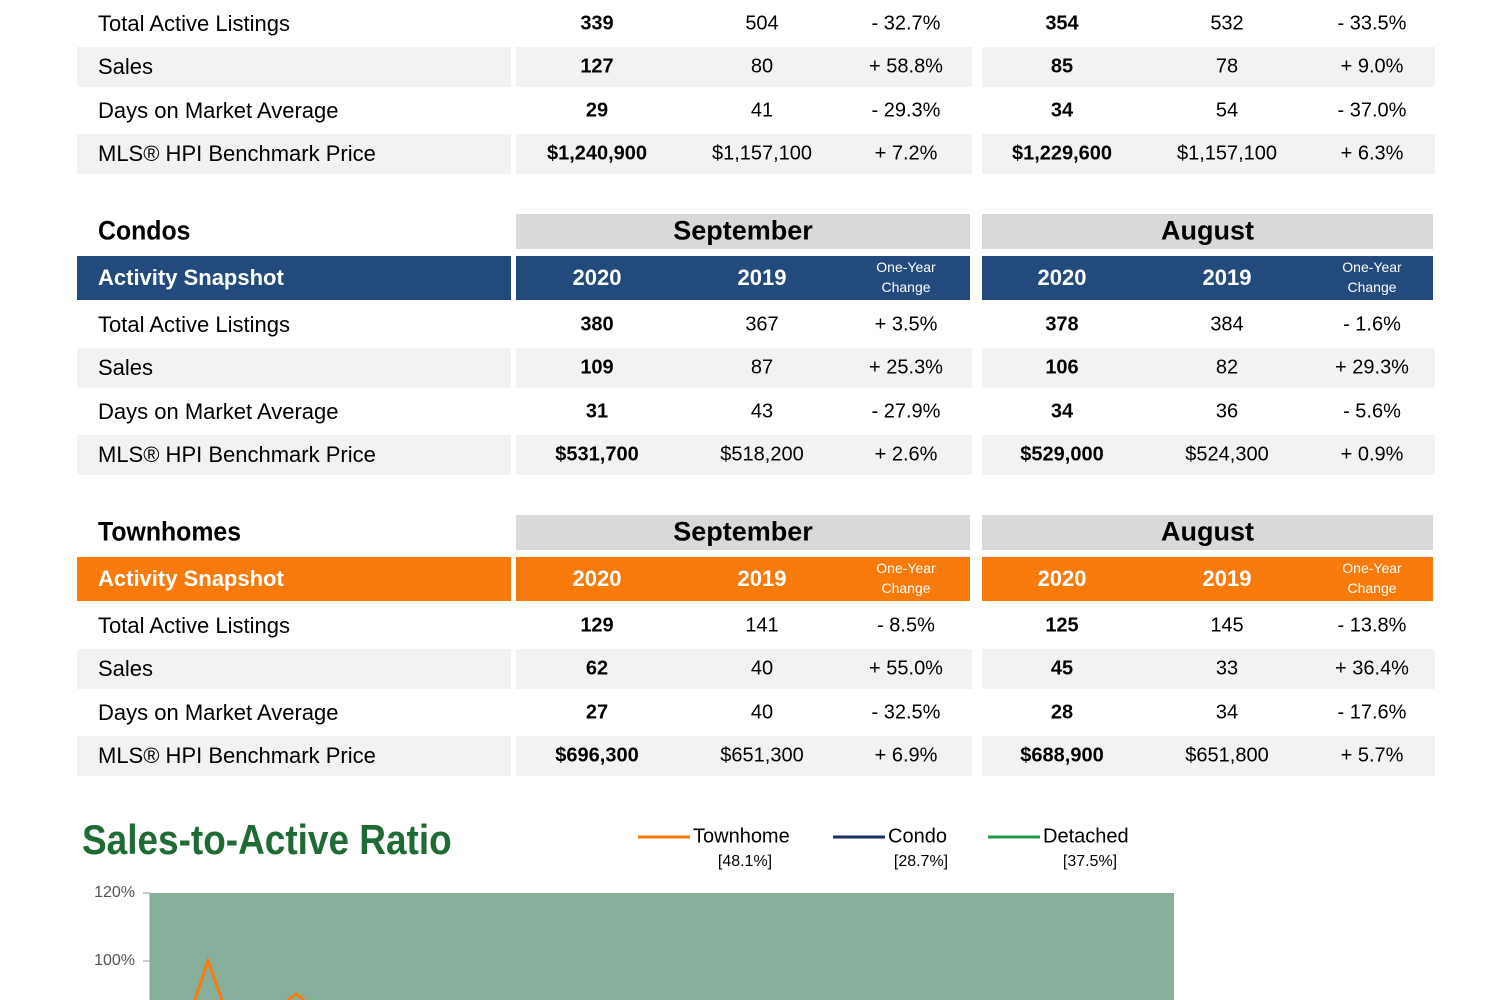 This screenshot has height=1000, width=1500. What do you see at coordinates (1227, 411) in the screenshot?
I see `row-value: 36` at bounding box center [1227, 411].